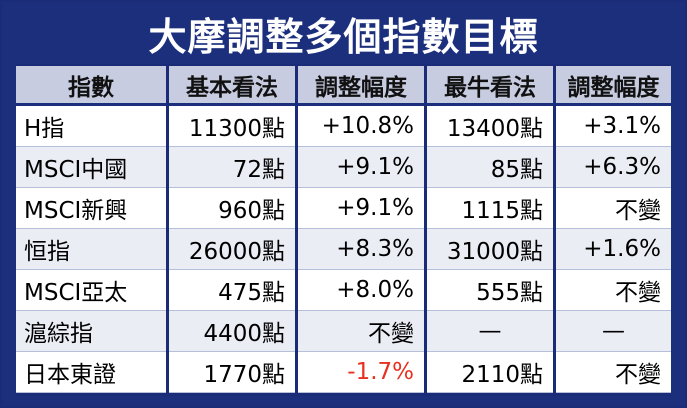 The width and height of the screenshot is (687, 408). Describe the element at coordinates (490, 290) in the screenshot. I see `row-bull-target: 555點` at that location.